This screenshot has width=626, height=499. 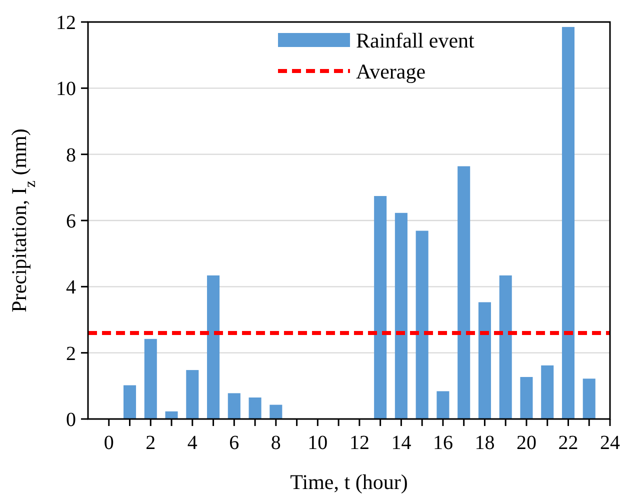 What do you see at coordinates (442, 443) in the screenshot?
I see `x-tick-label: 16` at bounding box center [442, 443].